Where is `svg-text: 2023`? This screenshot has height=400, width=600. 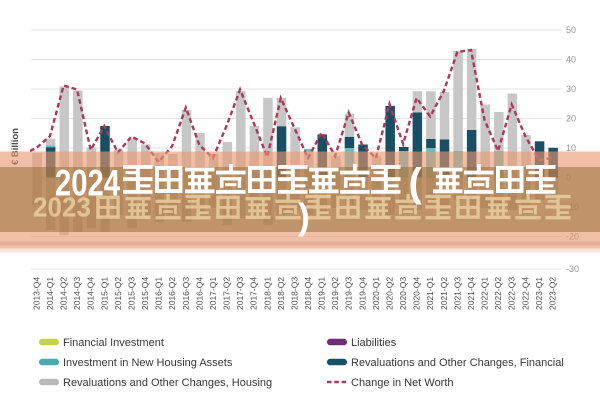 svg-text: 2023 is located at coordinates (62, 207).